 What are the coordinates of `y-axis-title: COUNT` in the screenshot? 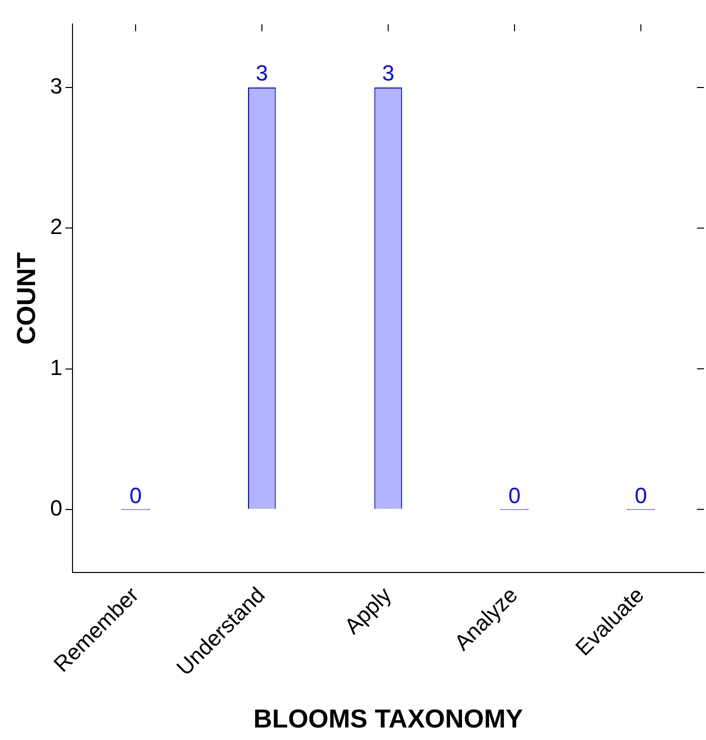 It's located at (25, 298).